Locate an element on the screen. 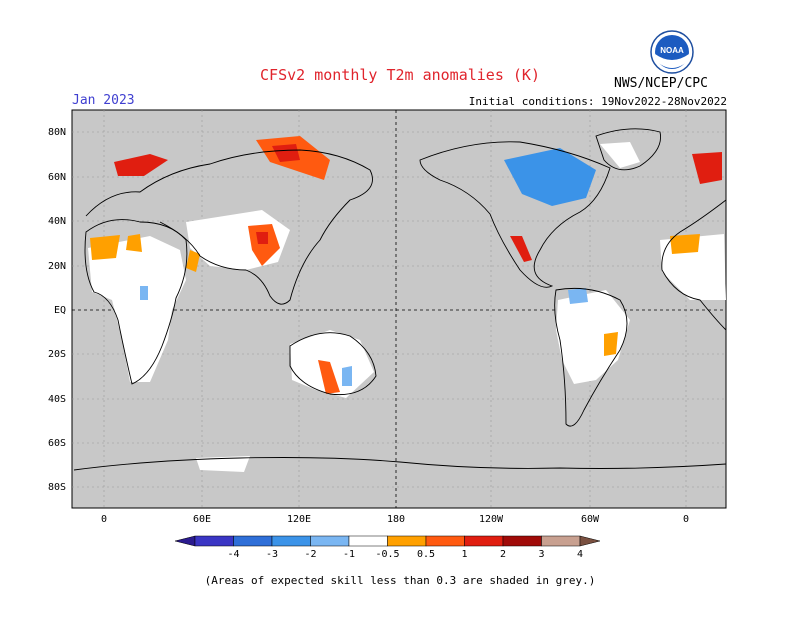 This screenshot has height=618, width=800. lon-label-60w: 60W is located at coordinates (590, 519).